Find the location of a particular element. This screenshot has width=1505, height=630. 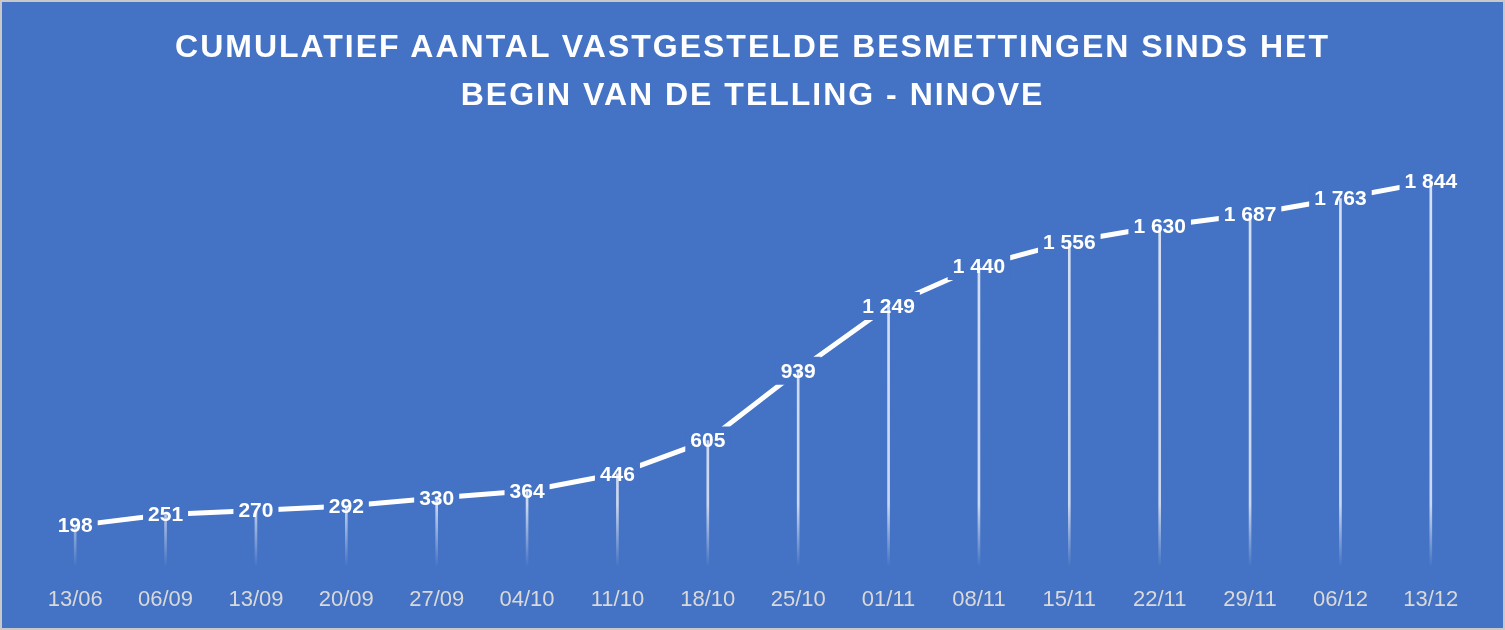

data-label: 251 is located at coordinates (166, 514).